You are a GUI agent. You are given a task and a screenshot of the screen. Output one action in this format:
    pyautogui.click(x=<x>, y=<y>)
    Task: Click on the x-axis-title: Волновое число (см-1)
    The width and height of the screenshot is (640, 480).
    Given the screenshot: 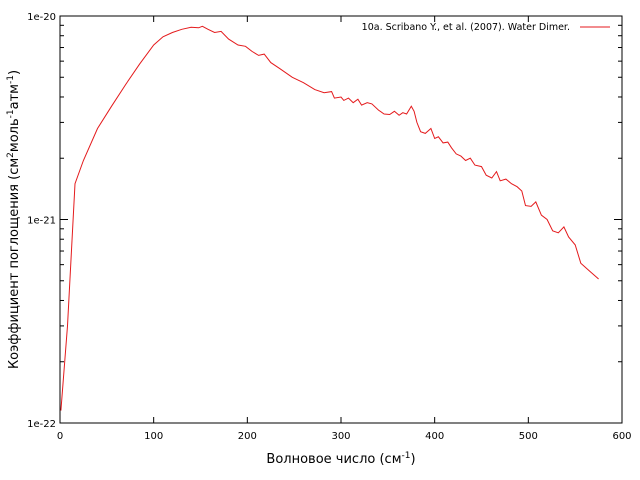 What is the action you would take?
    pyautogui.click(x=340, y=459)
    